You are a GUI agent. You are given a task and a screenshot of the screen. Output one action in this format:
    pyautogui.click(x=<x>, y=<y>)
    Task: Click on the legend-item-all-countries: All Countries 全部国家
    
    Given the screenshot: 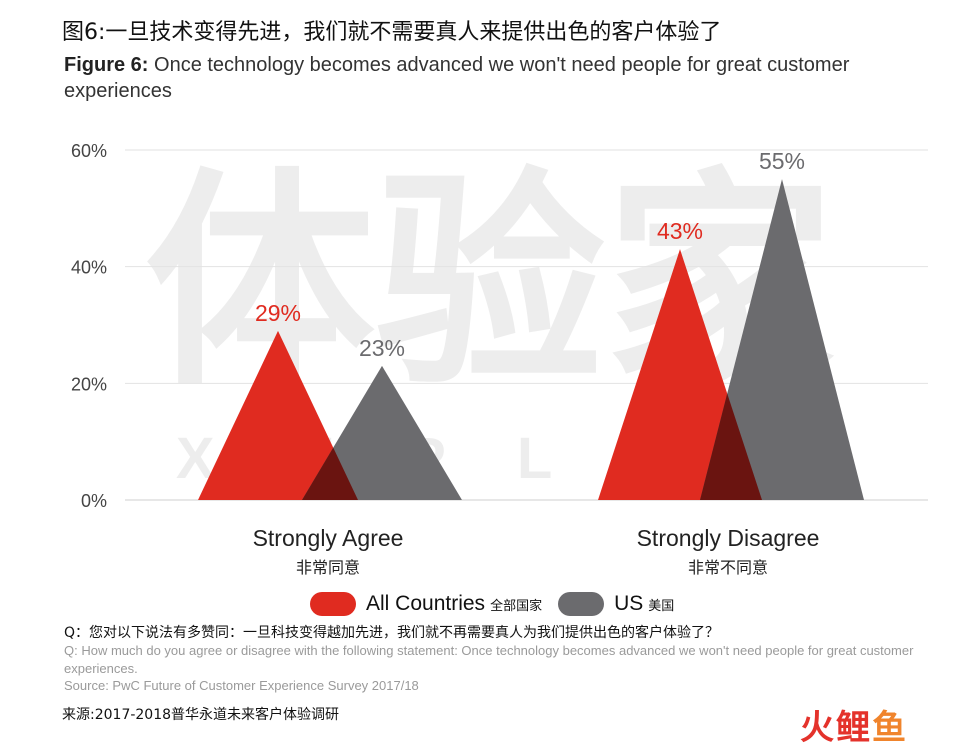 What is the action you would take?
    pyautogui.click(x=426, y=604)
    